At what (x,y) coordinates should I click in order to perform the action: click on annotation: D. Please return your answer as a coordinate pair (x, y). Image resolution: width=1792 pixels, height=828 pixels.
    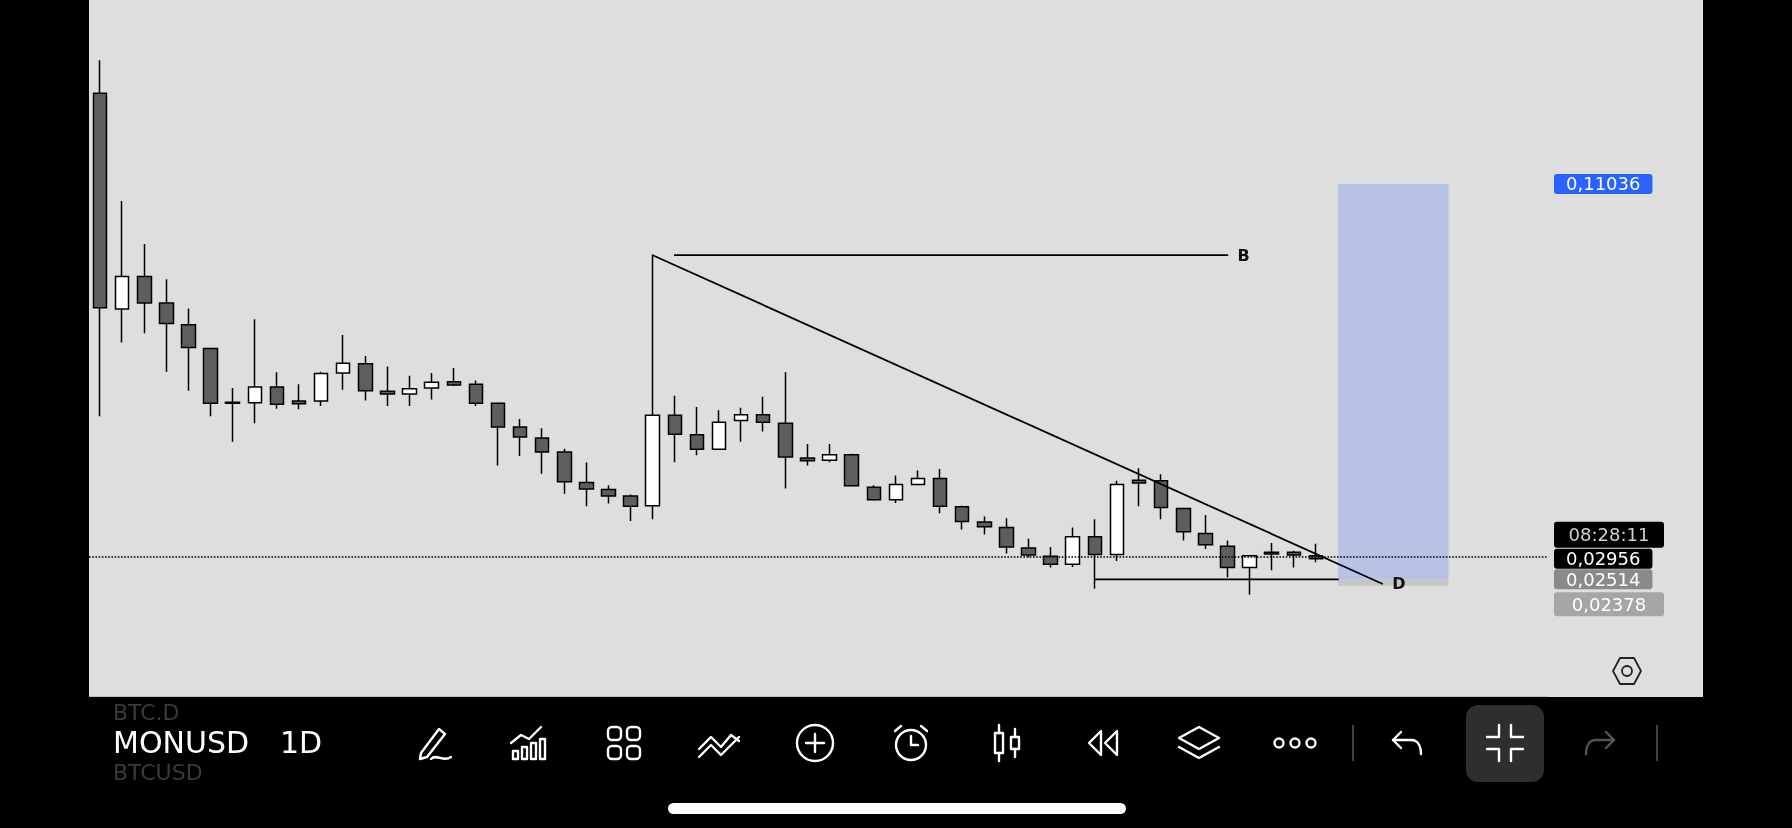
    Looking at the image, I should click on (1399, 584).